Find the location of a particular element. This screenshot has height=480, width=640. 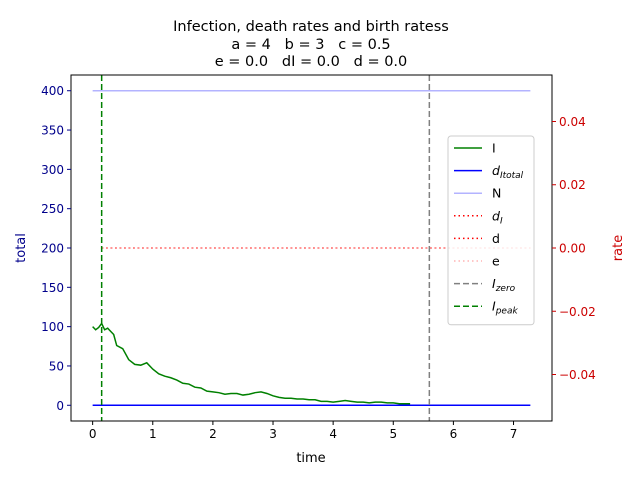

legend-entry-e: e is located at coordinates (477, 261).